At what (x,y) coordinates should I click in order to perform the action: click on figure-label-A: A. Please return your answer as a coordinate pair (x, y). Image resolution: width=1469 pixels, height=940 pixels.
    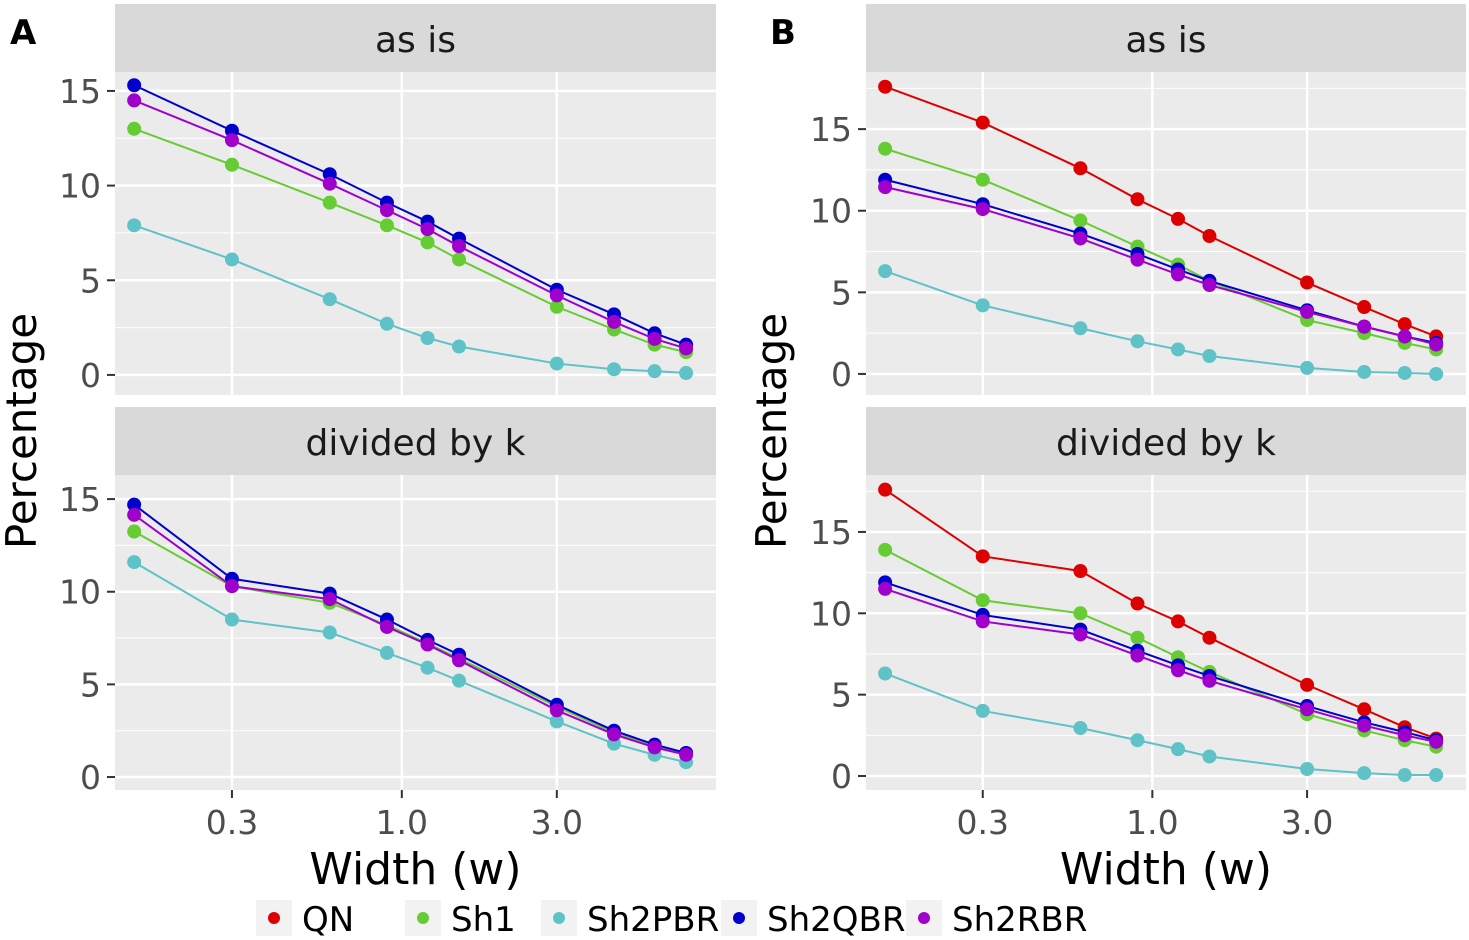
    Looking at the image, I should click on (23, 33).